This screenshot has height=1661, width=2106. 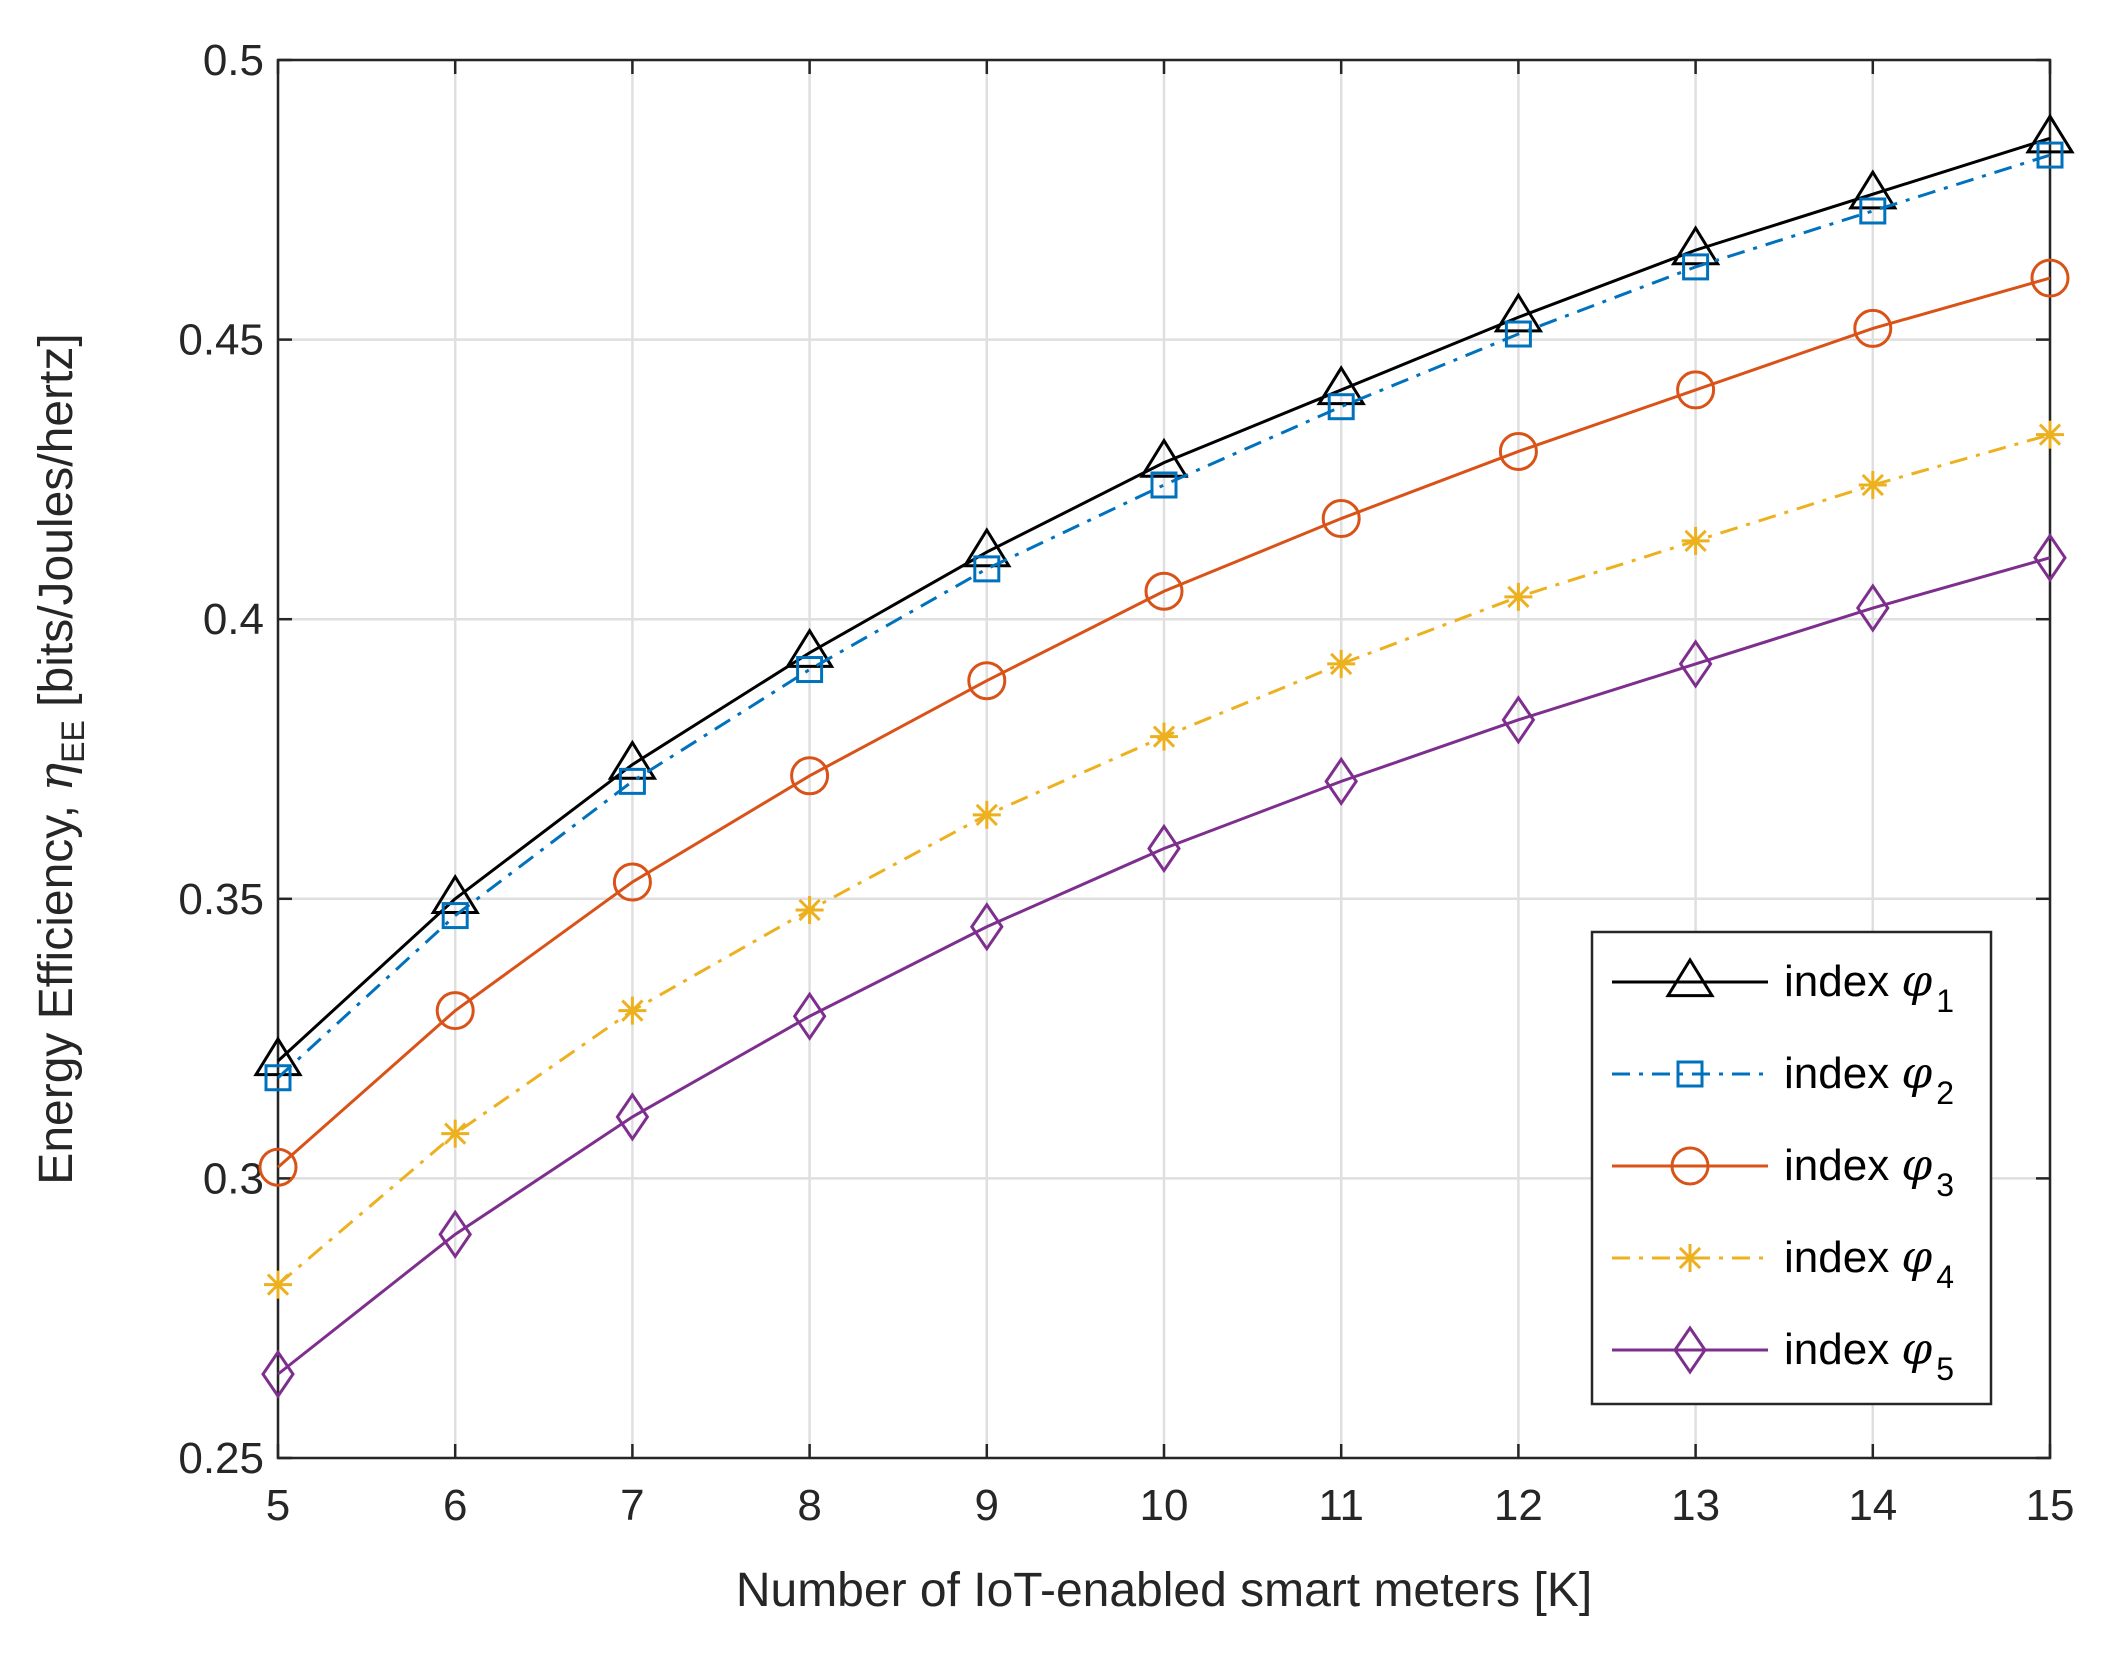 I want to click on y-tick-label: 0.45, so click(x=221, y=340).